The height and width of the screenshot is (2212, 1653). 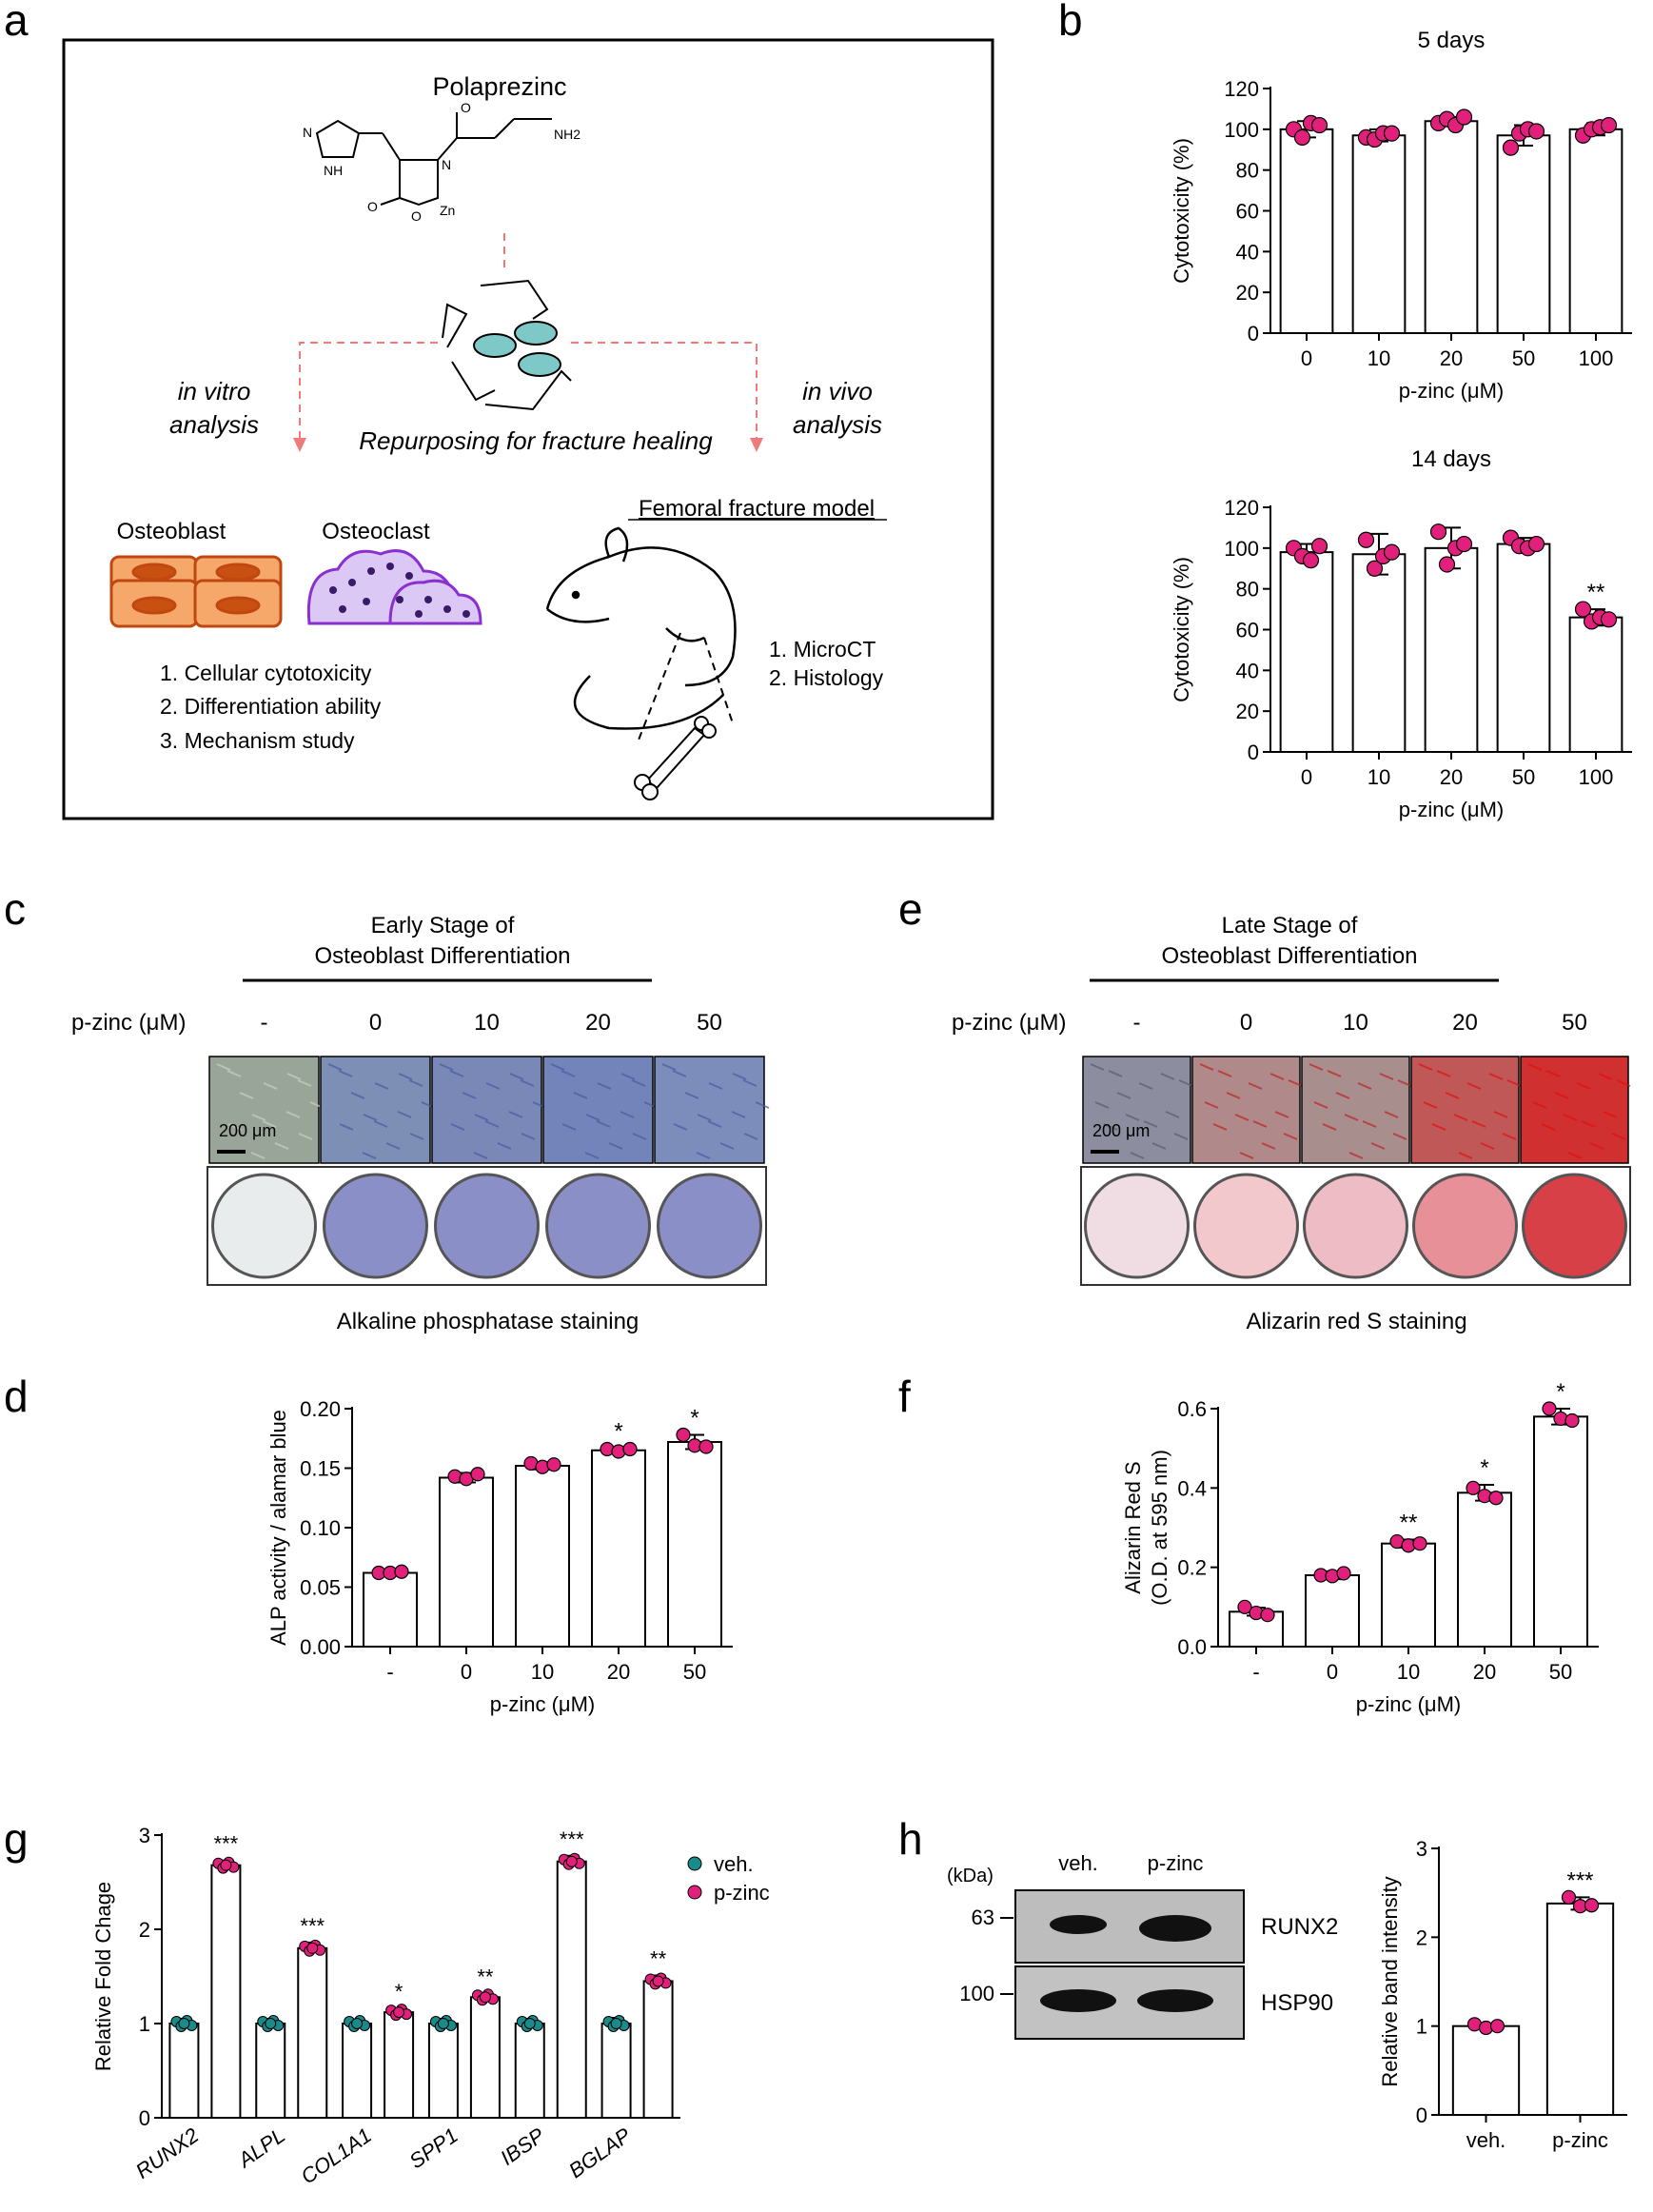 What do you see at coordinates (694, 1863) in the screenshot?
I see `legend-marker` at bounding box center [694, 1863].